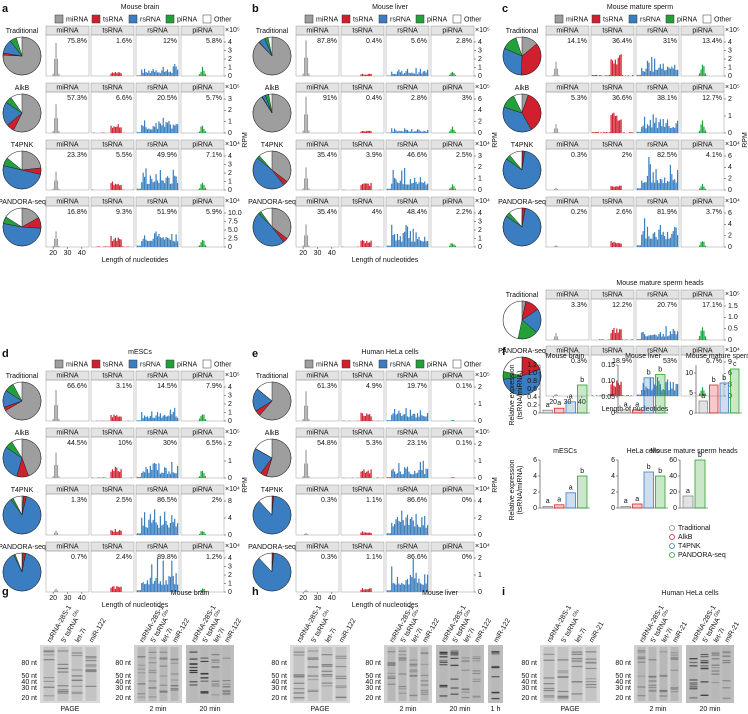  Describe the element at coordinates (81, 635) in the screenshot. I see `lane-label: let-7i` at that location.